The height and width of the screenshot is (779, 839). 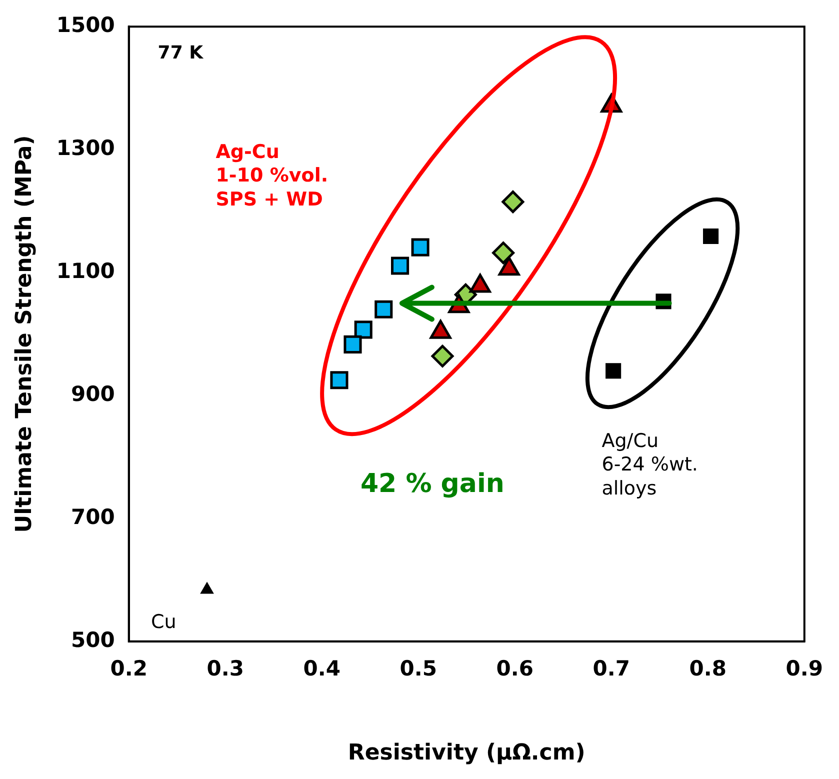 I want to click on x-tick-label: 0.8, so click(x=707, y=668).